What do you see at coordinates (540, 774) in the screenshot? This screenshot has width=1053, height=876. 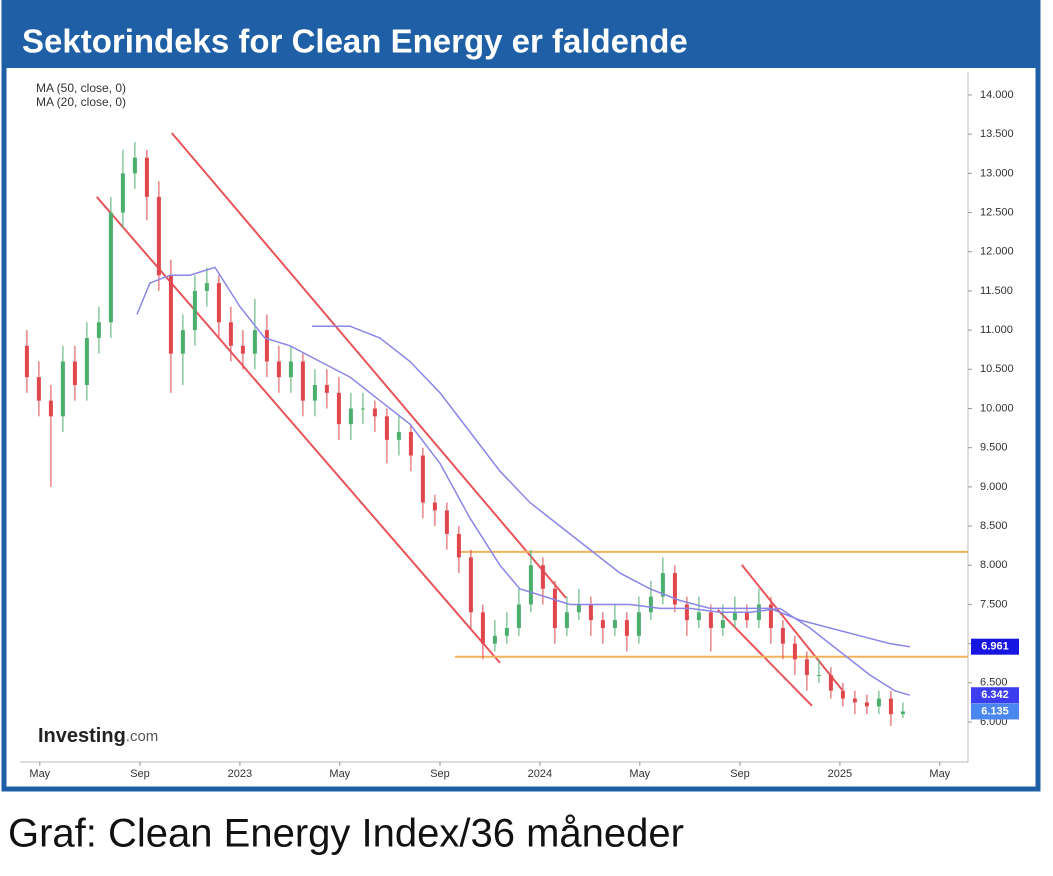 I see `x-tick-label: 2024` at bounding box center [540, 774].